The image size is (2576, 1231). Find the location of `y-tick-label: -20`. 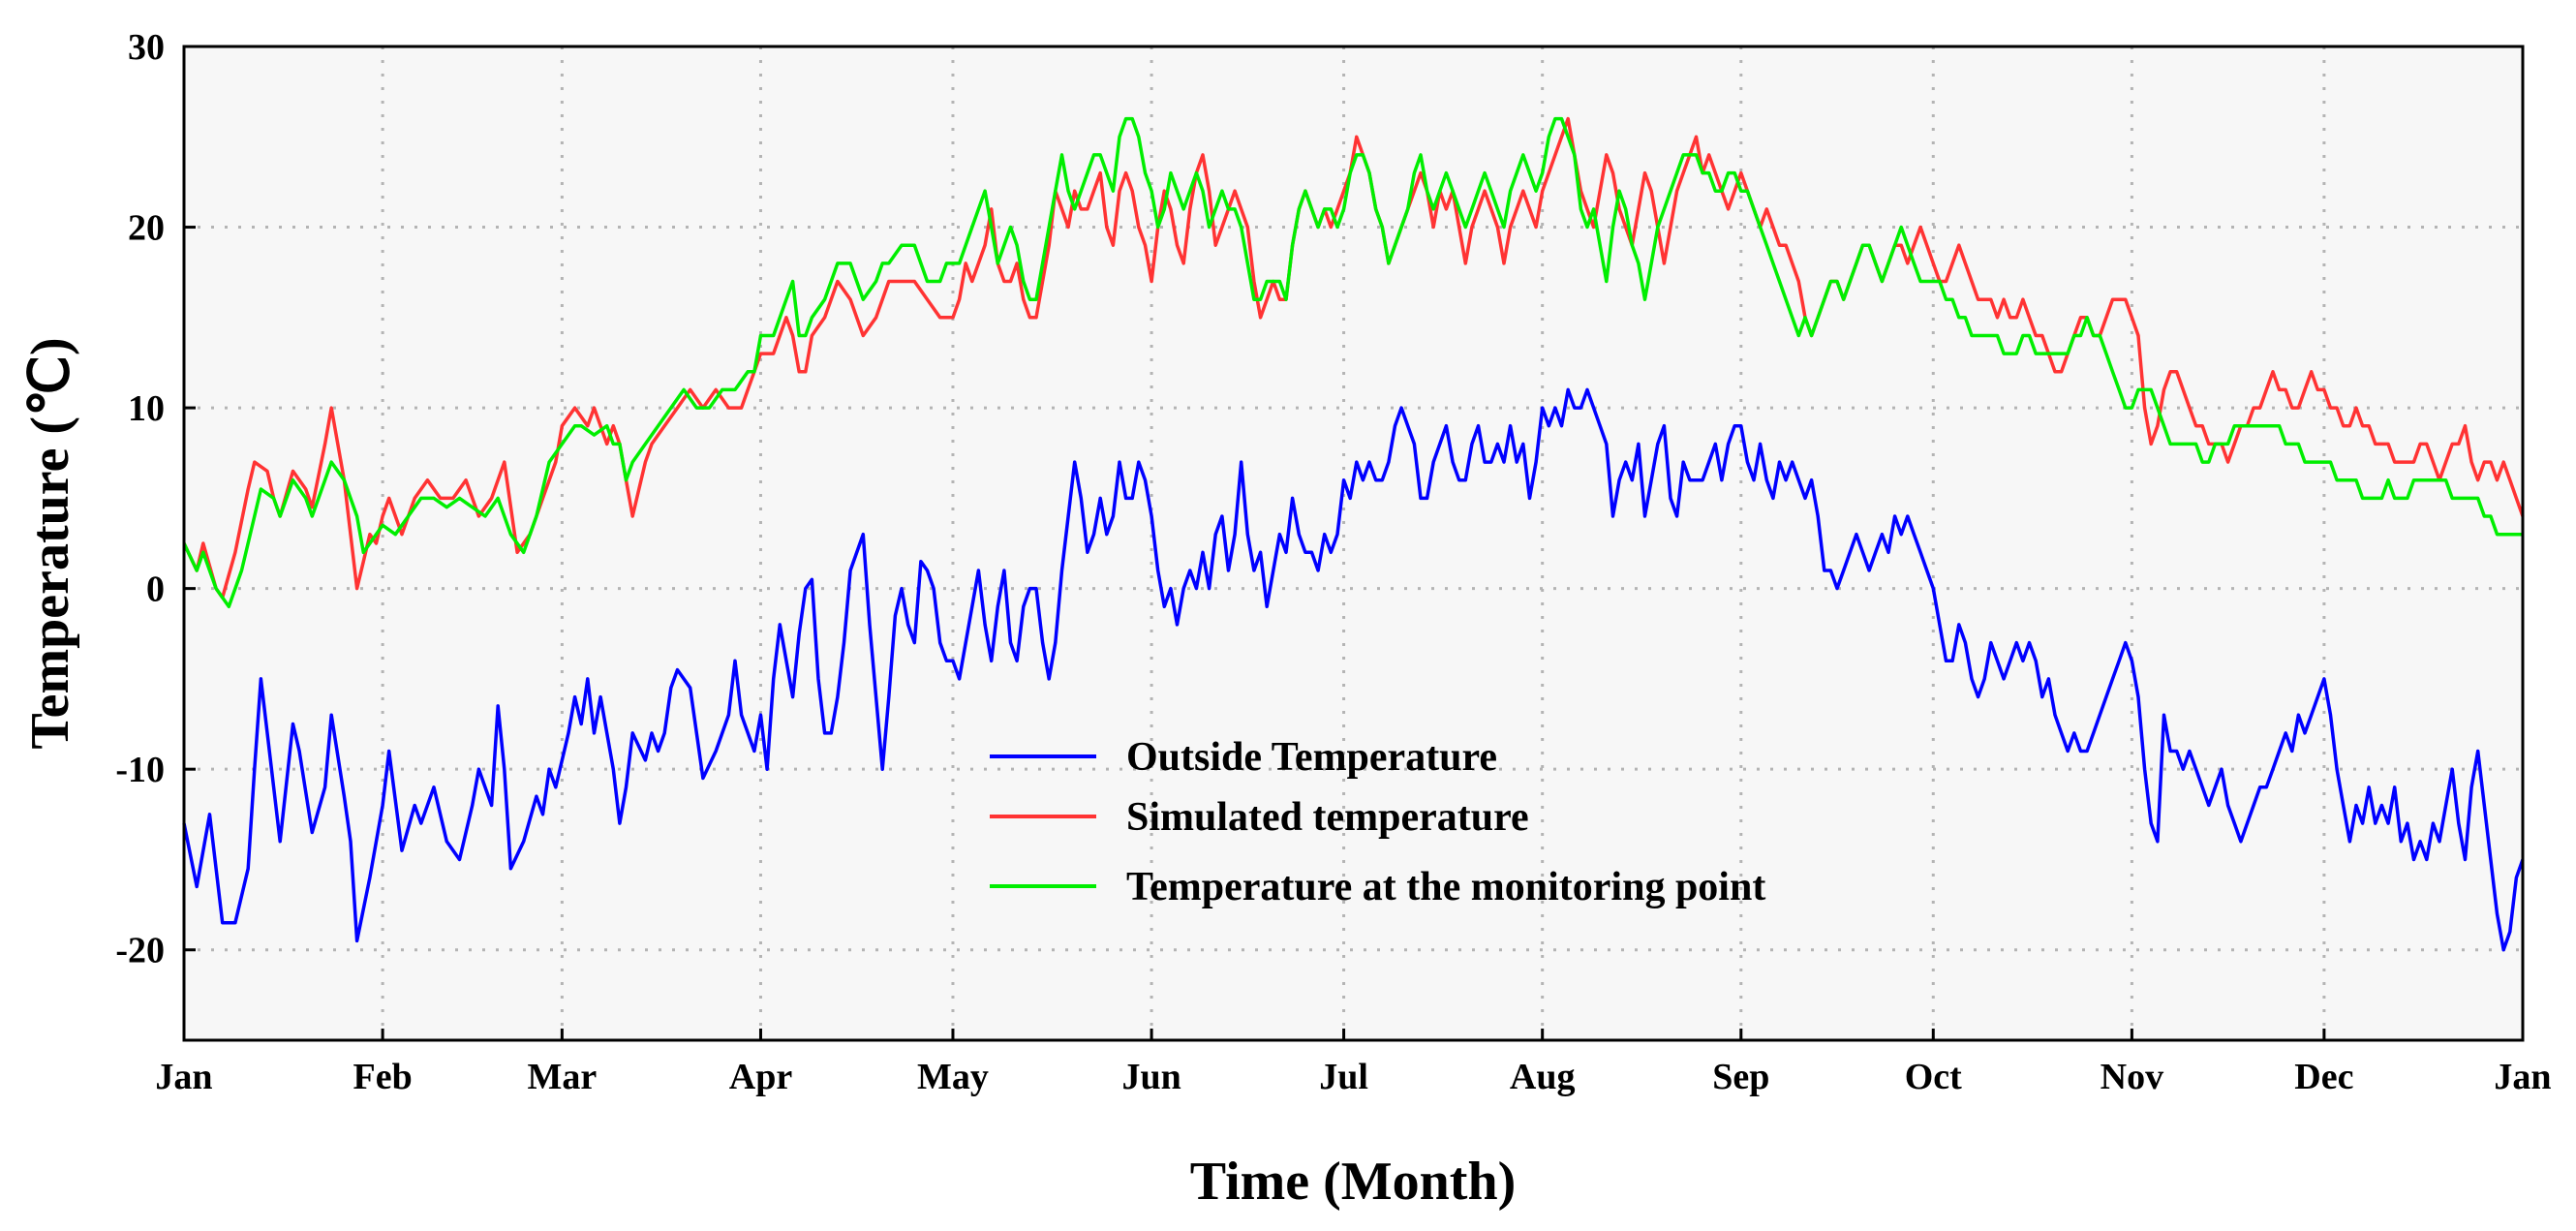

y-tick-label: -20 is located at coordinates (140, 951).